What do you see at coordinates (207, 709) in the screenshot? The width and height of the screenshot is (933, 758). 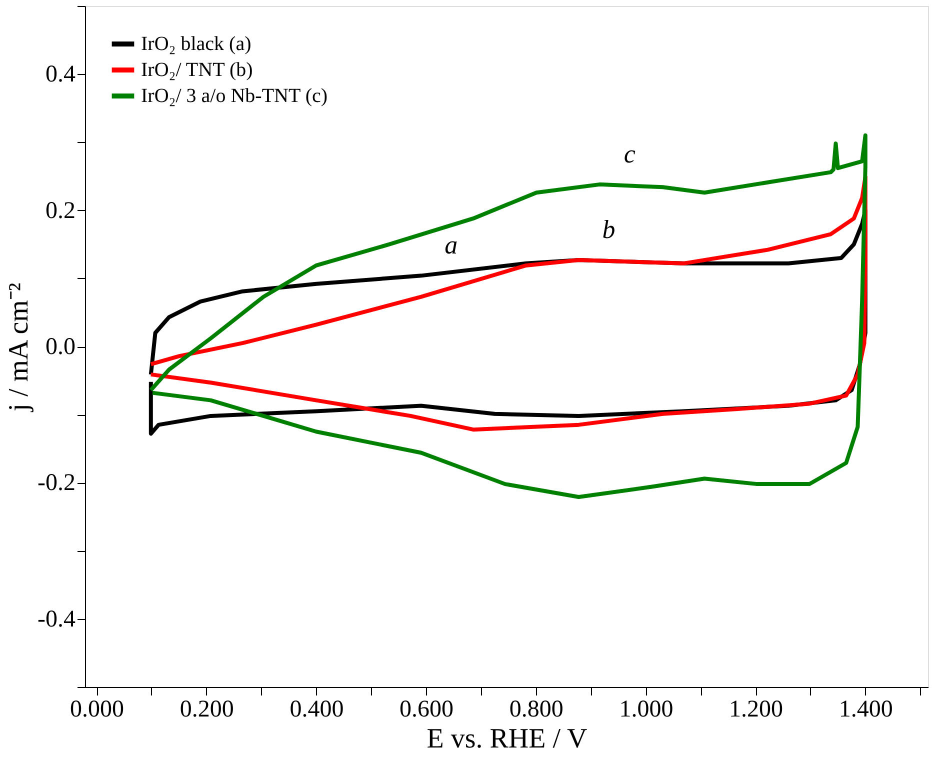 I see `x-tick-label: 0.200` at bounding box center [207, 709].